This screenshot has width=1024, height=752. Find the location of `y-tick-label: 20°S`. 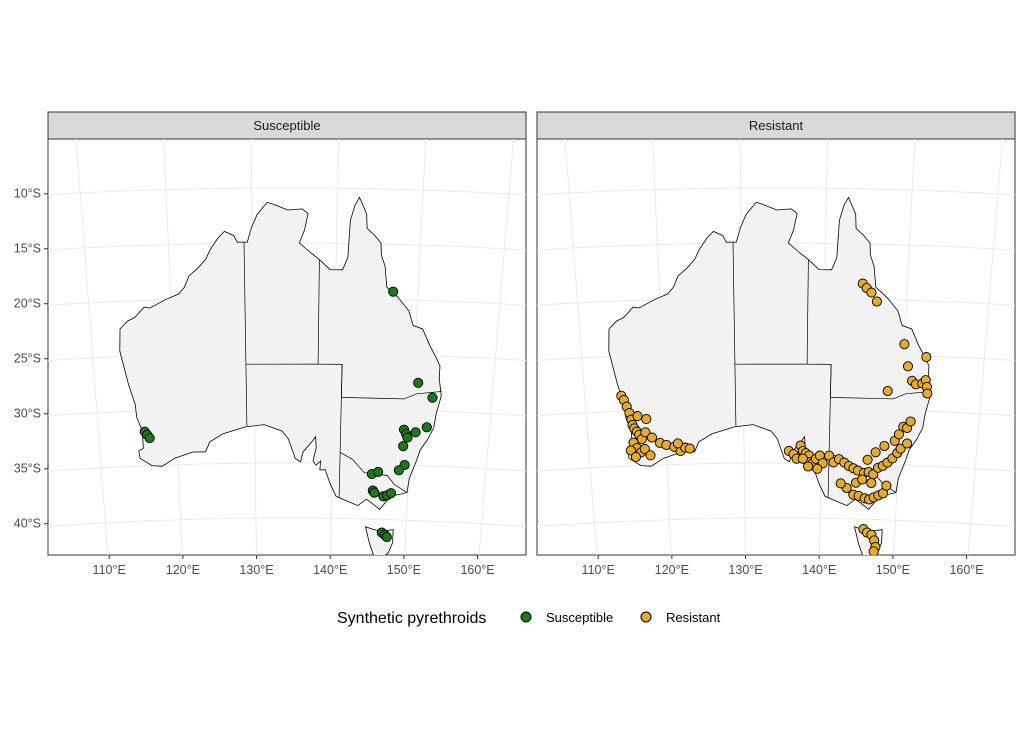

y-tick-label: 20°S is located at coordinates (27, 304).